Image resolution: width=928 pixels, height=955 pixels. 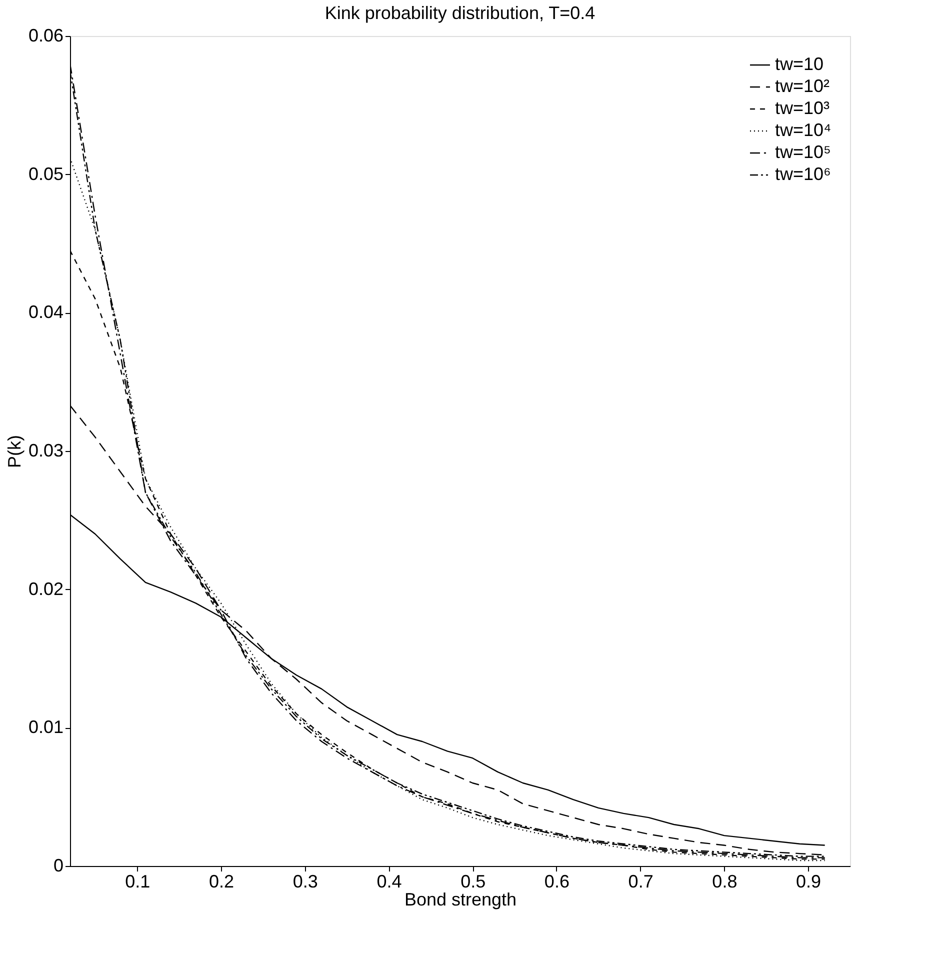 What do you see at coordinates (641, 882) in the screenshot?
I see `x-tick-label: 0.7` at bounding box center [641, 882].